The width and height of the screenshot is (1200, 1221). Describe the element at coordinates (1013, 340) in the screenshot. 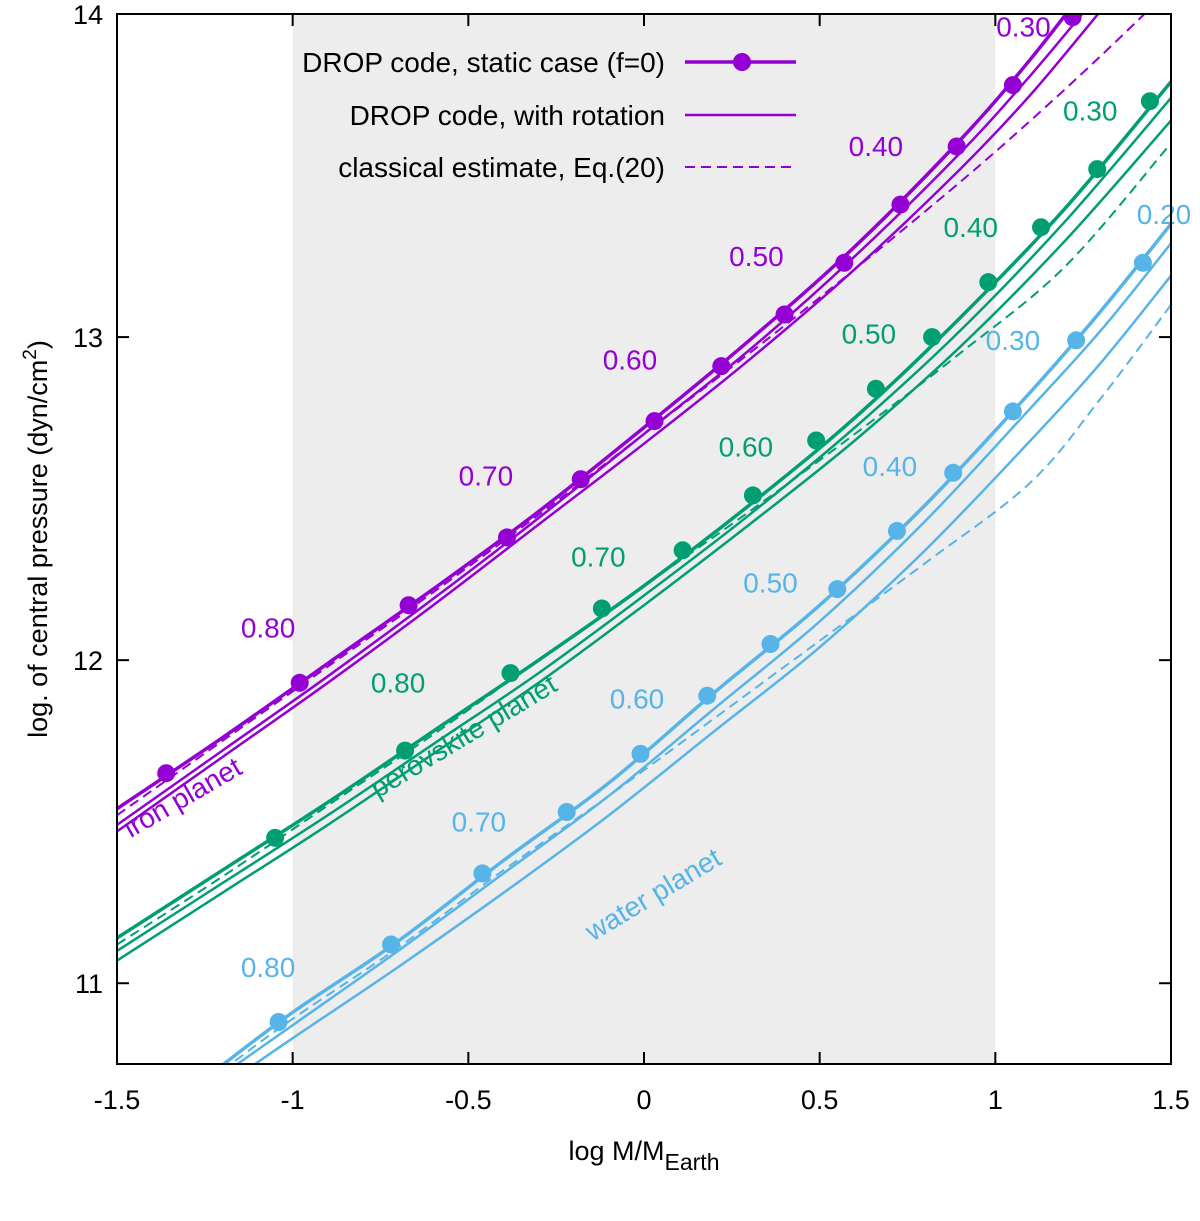

I see `water-planet-value-label: 0.30` at that location.